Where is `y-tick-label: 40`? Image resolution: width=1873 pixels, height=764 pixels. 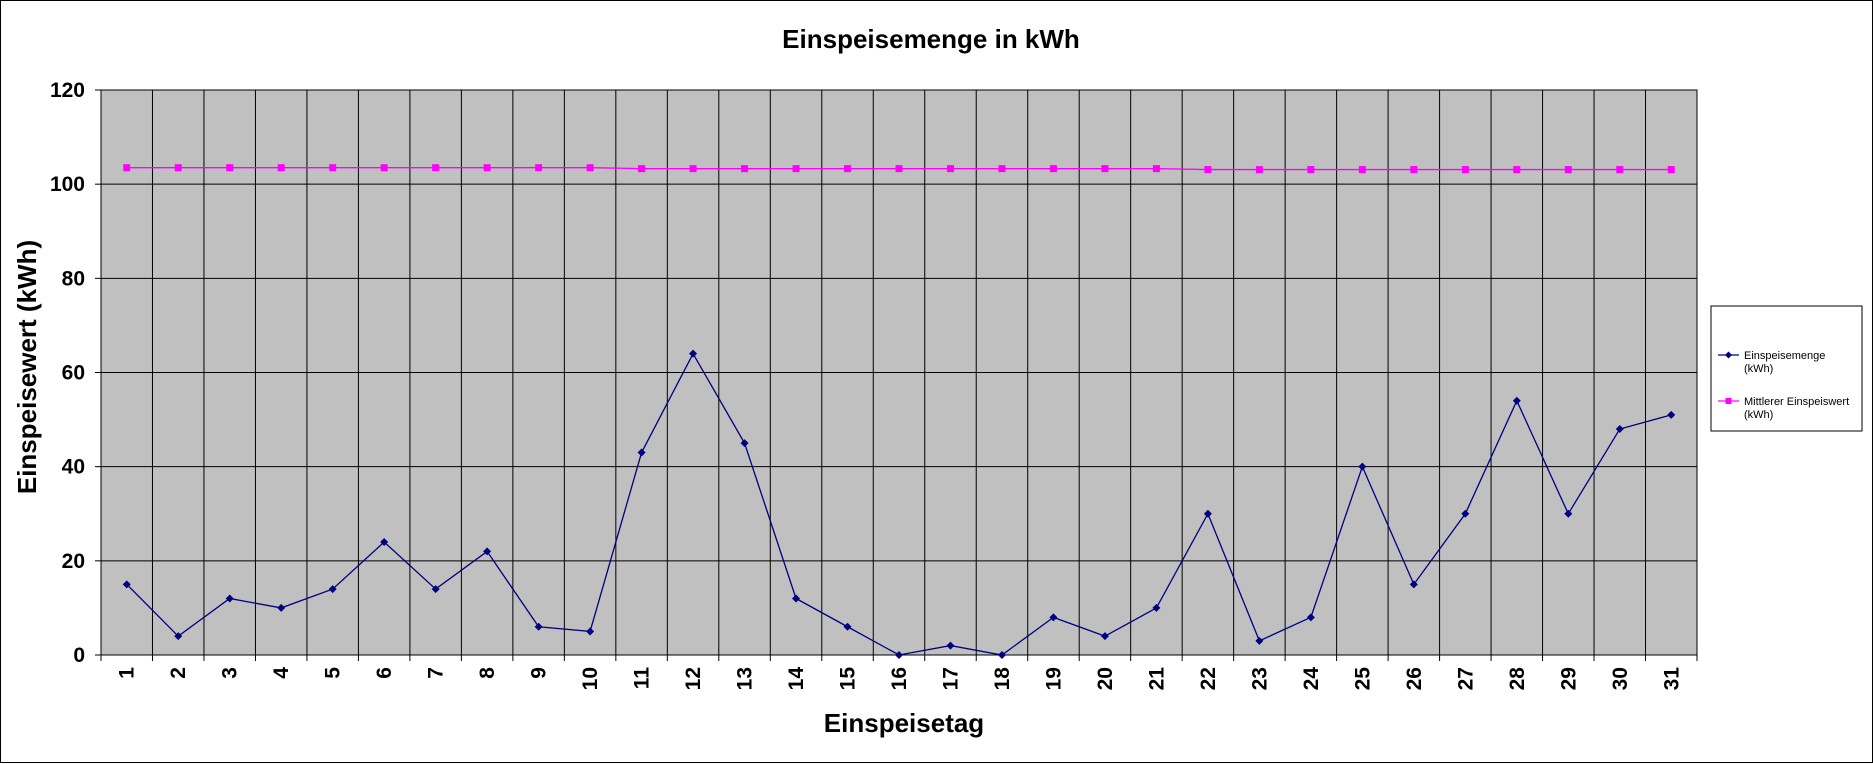 y-tick-label: 40 is located at coordinates (73, 467).